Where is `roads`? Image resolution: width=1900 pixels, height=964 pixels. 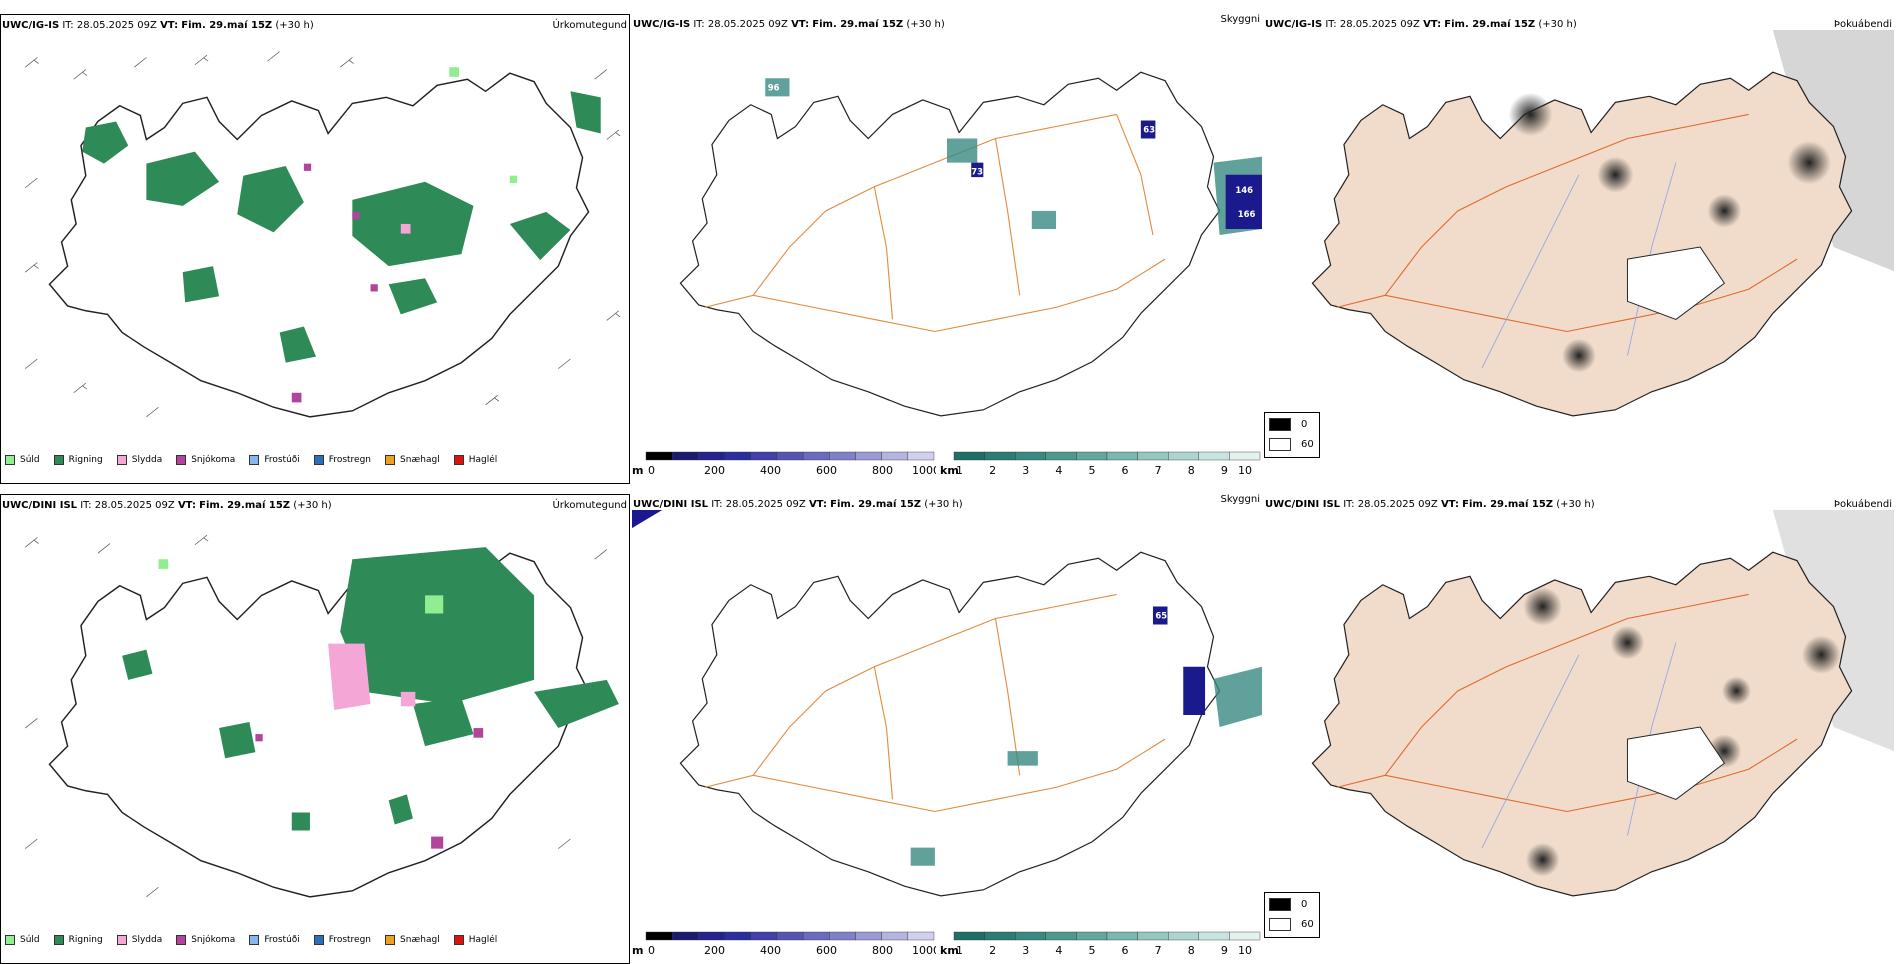
roads is located at coordinates (935, 223).